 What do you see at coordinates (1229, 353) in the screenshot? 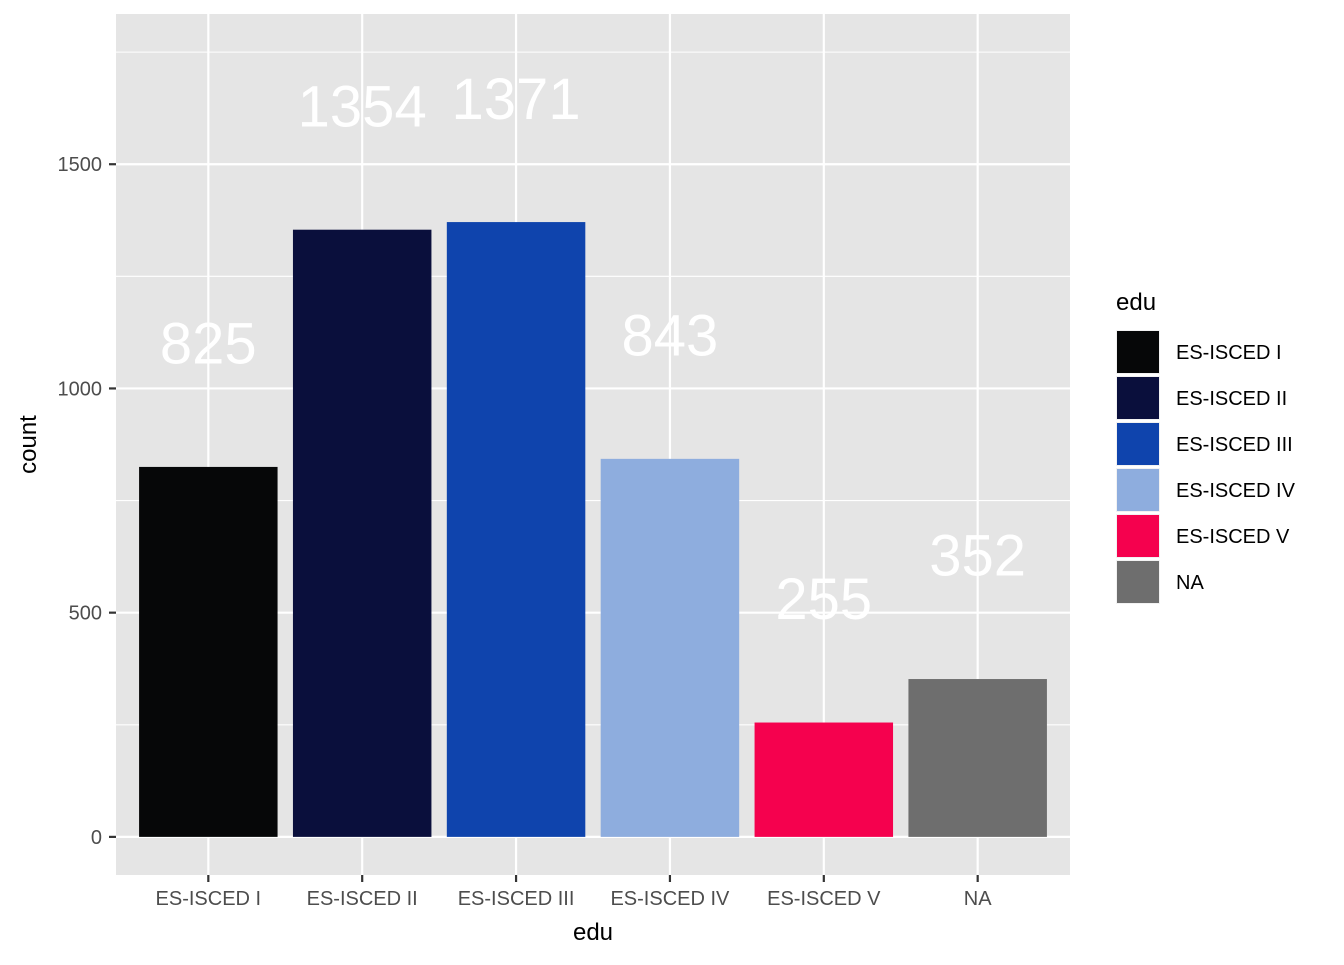
I see `legend-entry-label: ES-ISCED I` at bounding box center [1229, 353].